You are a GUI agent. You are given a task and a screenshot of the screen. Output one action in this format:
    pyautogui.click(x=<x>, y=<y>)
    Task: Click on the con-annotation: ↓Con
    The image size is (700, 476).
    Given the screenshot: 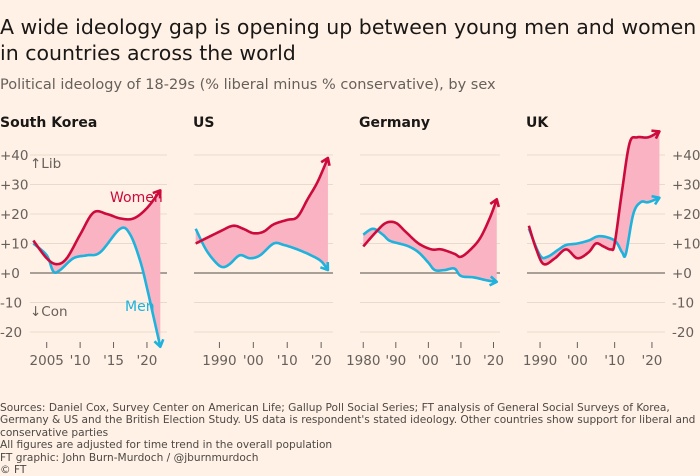 What is the action you would take?
    pyautogui.click(x=49, y=312)
    